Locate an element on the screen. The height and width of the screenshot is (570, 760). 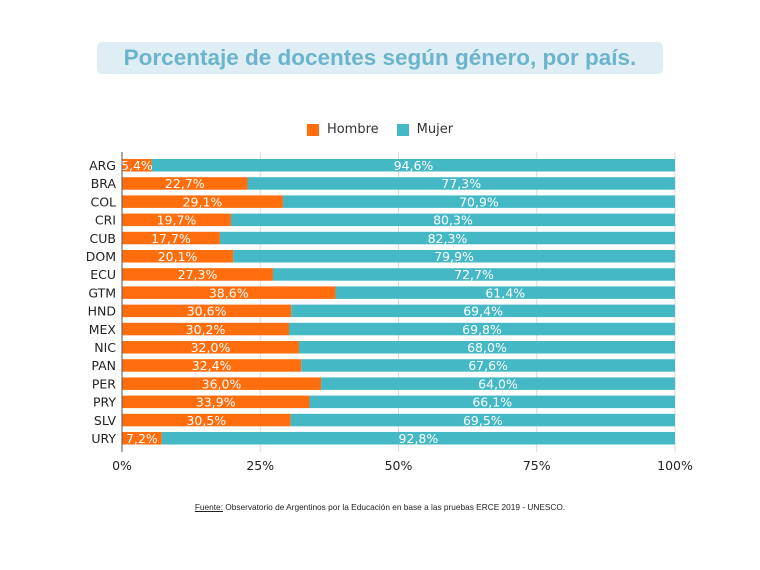
category-label: ARG is located at coordinates (102, 165).